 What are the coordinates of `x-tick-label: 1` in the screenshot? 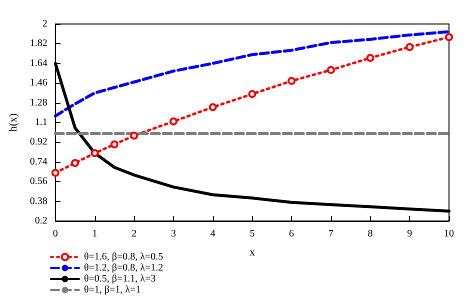 It's located at (95, 234).